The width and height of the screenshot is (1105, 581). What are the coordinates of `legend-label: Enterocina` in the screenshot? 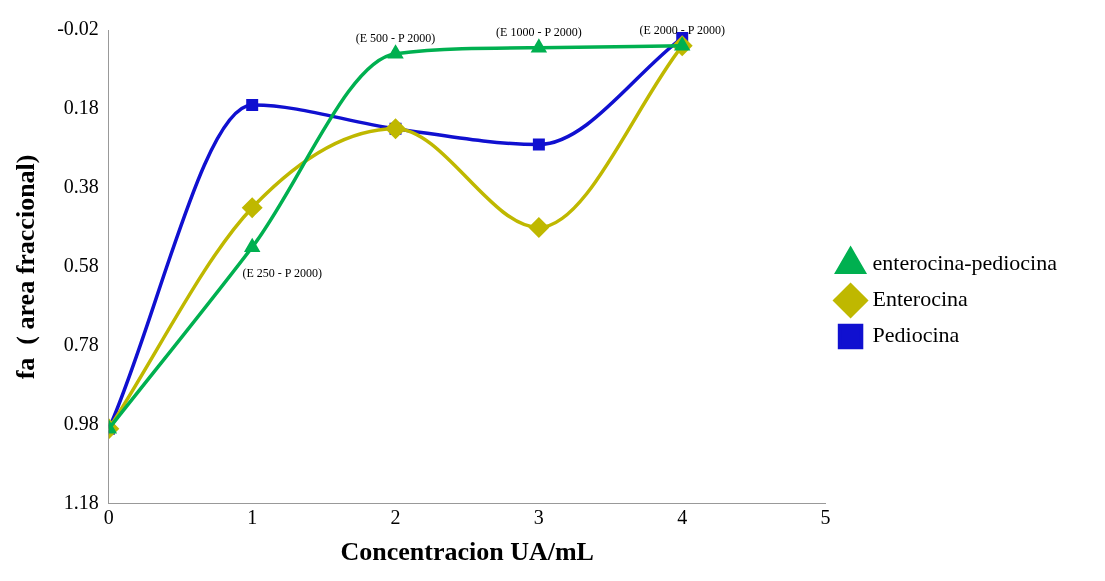 It's located at (920, 299).